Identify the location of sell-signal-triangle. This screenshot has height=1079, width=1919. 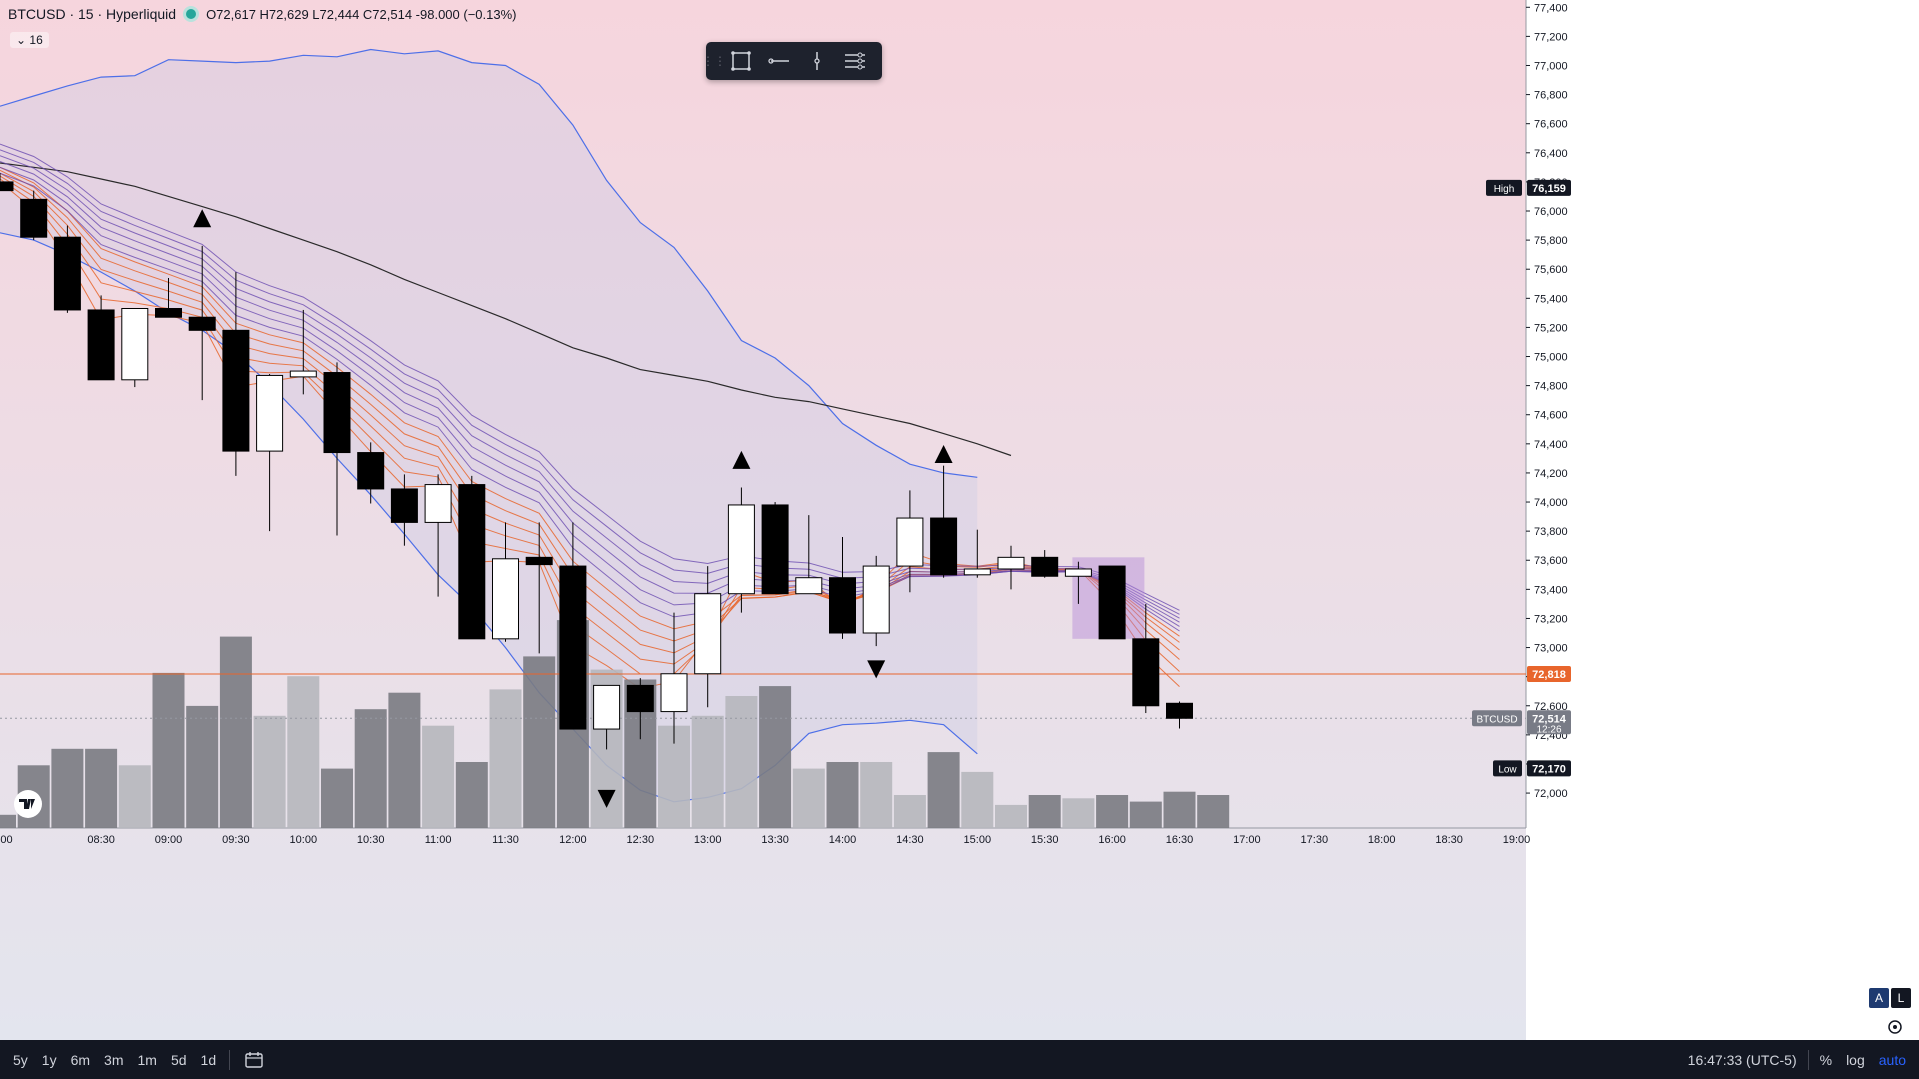
(606, 798).